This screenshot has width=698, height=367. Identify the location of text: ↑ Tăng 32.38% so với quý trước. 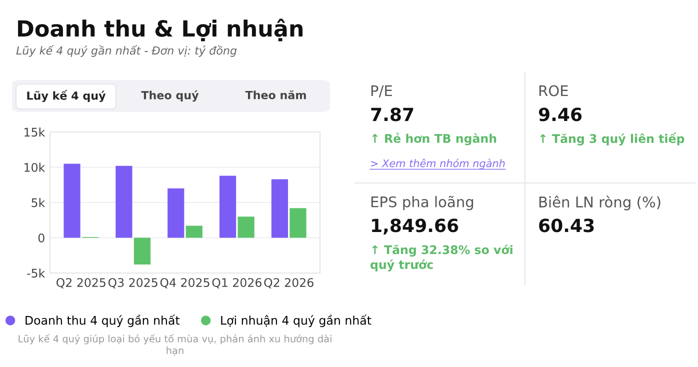
(441, 258).